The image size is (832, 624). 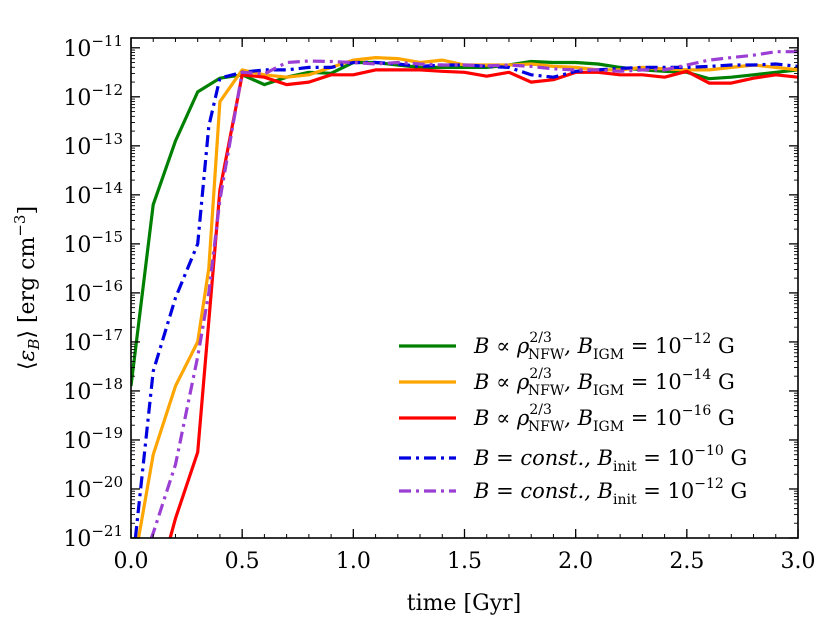 What do you see at coordinates (93, 390) in the screenshot?
I see `y-tick-label: 10−18` at bounding box center [93, 390].